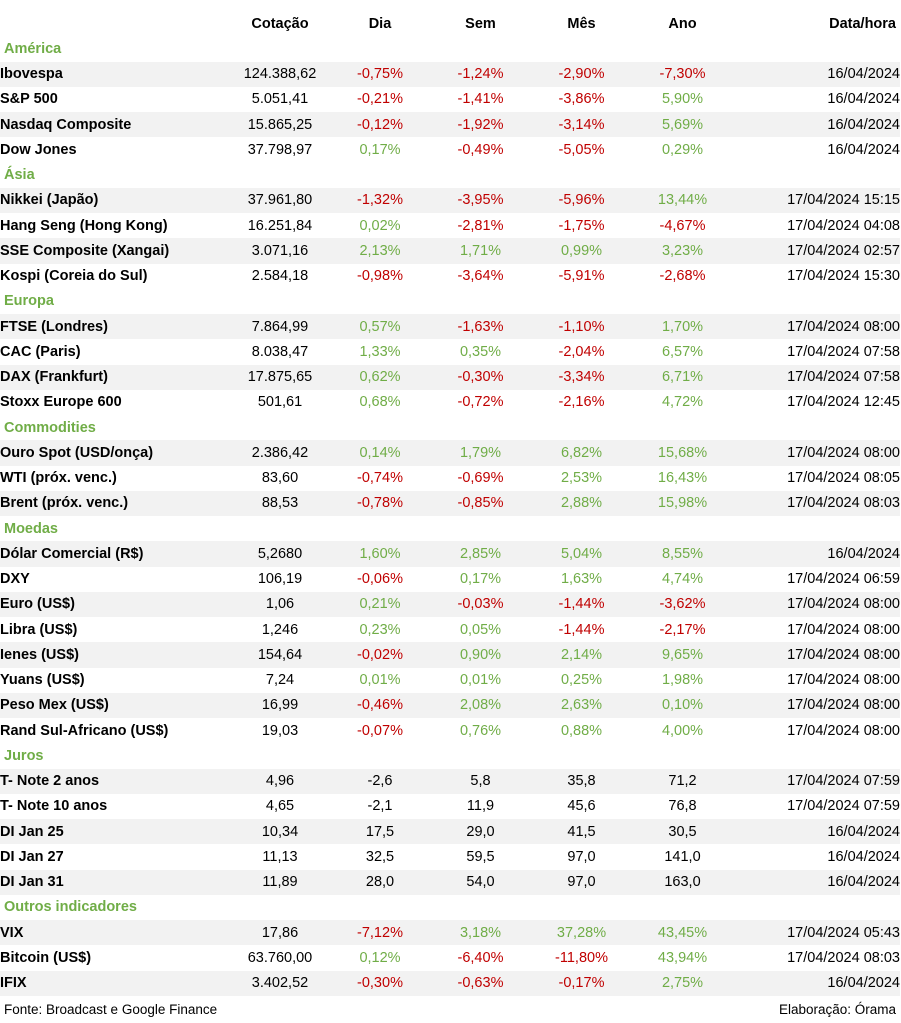 This screenshot has height=1023, width=901. I want to click on row-name: Ibovespa, so click(115, 74).